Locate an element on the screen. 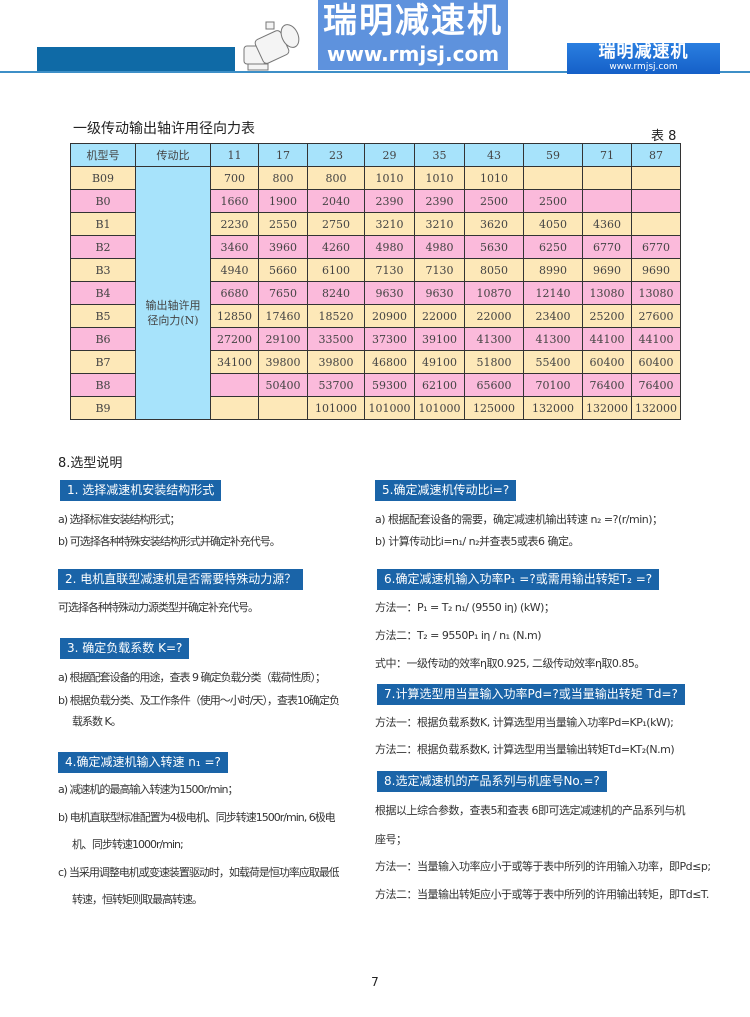 The height and width of the screenshot is (1017, 750). value-cell: 37300 is located at coordinates (389, 339).